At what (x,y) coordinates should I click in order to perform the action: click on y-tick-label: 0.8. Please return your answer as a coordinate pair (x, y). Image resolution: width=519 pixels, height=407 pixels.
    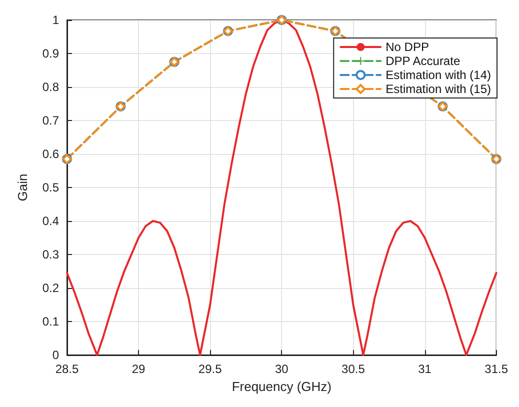
    Looking at the image, I should click on (51, 87).